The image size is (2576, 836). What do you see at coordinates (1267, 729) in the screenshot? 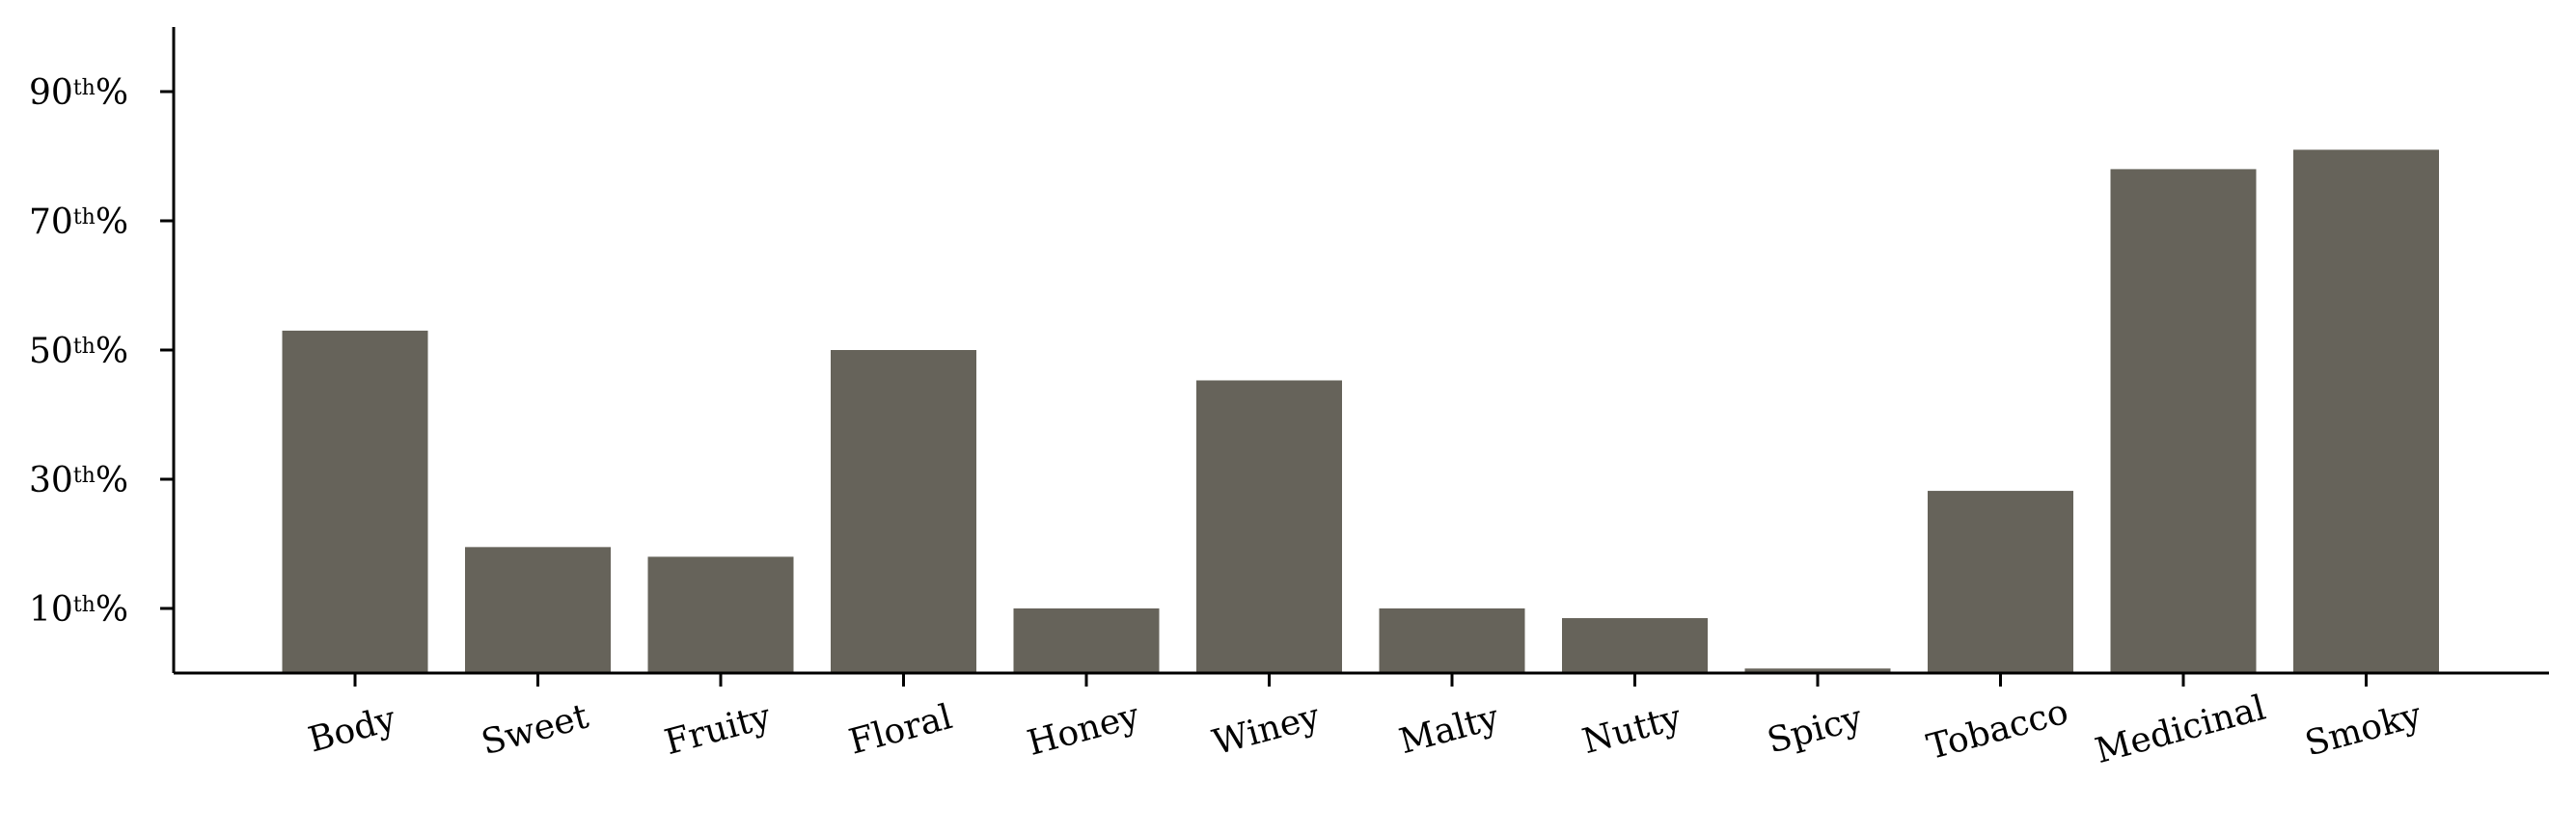
I see `x-tick-label-winey: Winey` at bounding box center [1267, 729].